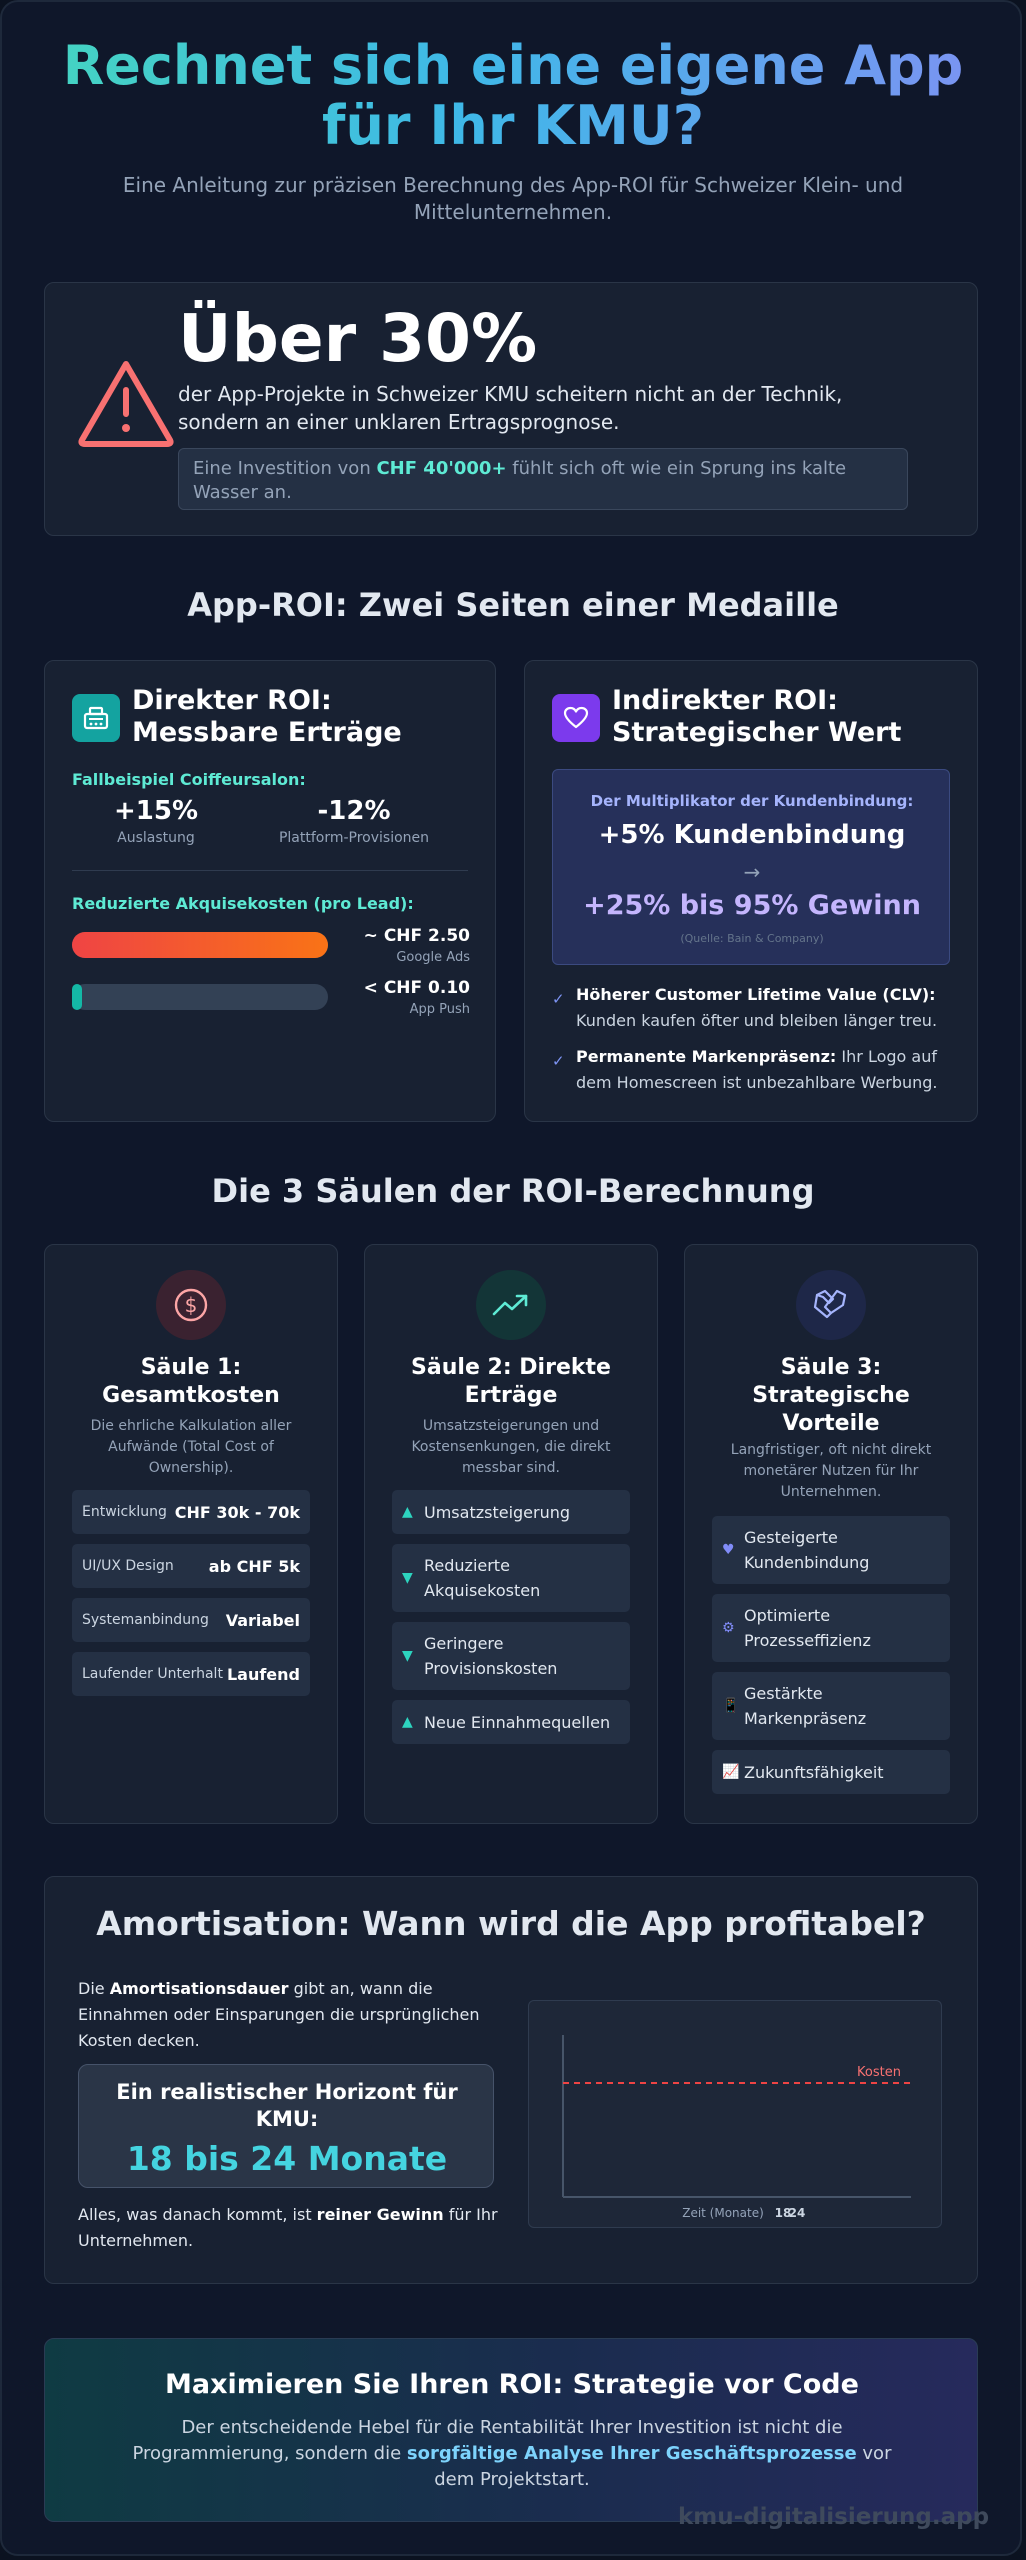 The width and height of the screenshot is (1026, 2560). What do you see at coordinates (156, 838) in the screenshot?
I see `stat-label-utilization: Auslastung` at bounding box center [156, 838].